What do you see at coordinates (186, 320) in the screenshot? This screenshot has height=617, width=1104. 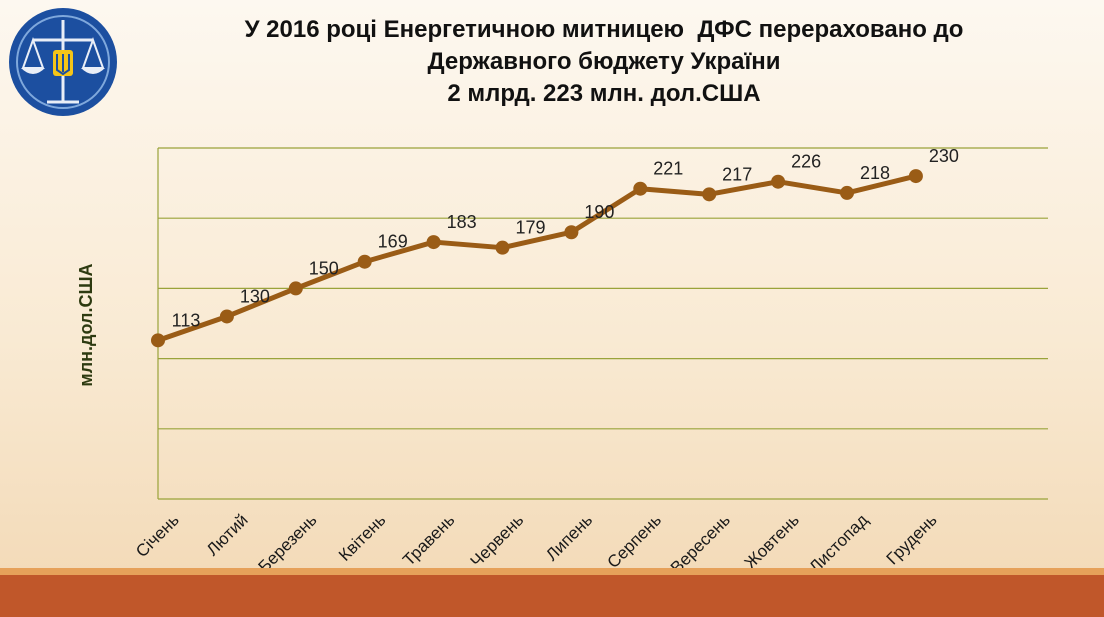 I see `data-label: 113` at bounding box center [186, 320].